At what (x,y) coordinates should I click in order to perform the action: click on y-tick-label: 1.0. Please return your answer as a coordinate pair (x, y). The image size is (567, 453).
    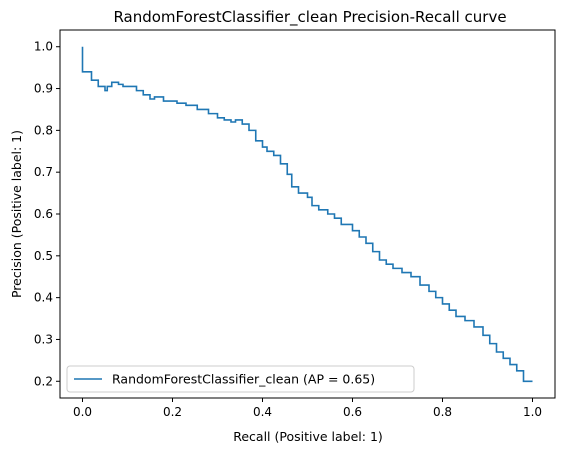
    Looking at the image, I should click on (43, 47).